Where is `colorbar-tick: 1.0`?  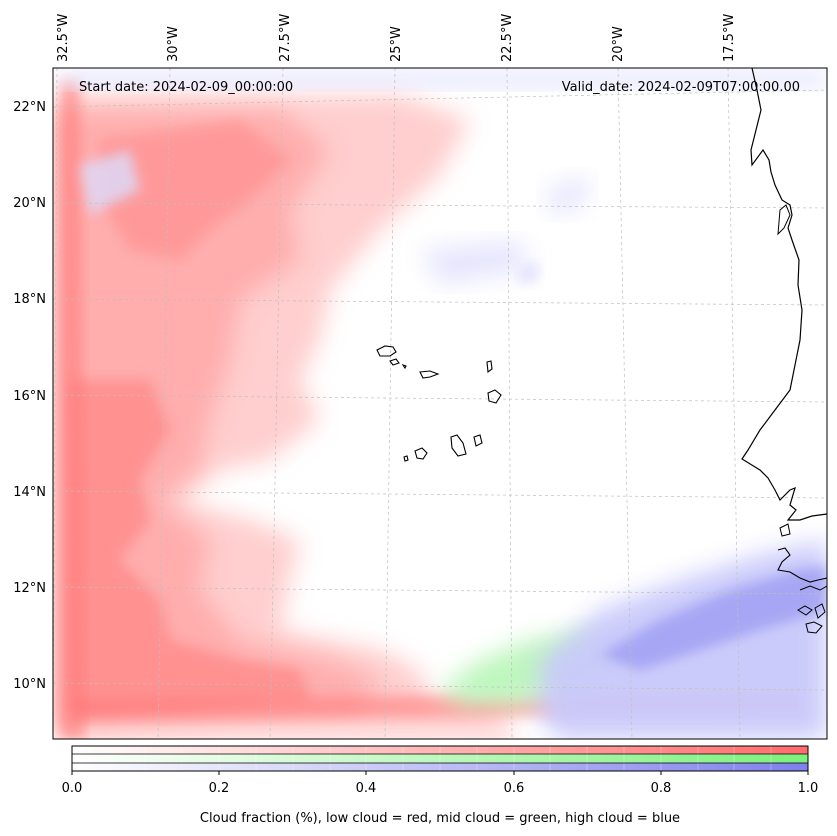
colorbar-tick: 1.0 is located at coordinates (808, 788).